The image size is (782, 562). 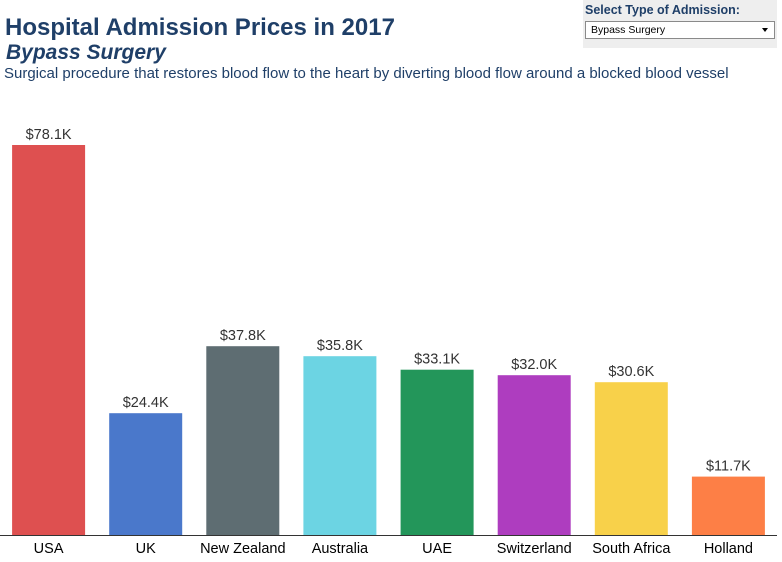 What do you see at coordinates (49, 340) in the screenshot?
I see `bar-usa` at bounding box center [49, 340].